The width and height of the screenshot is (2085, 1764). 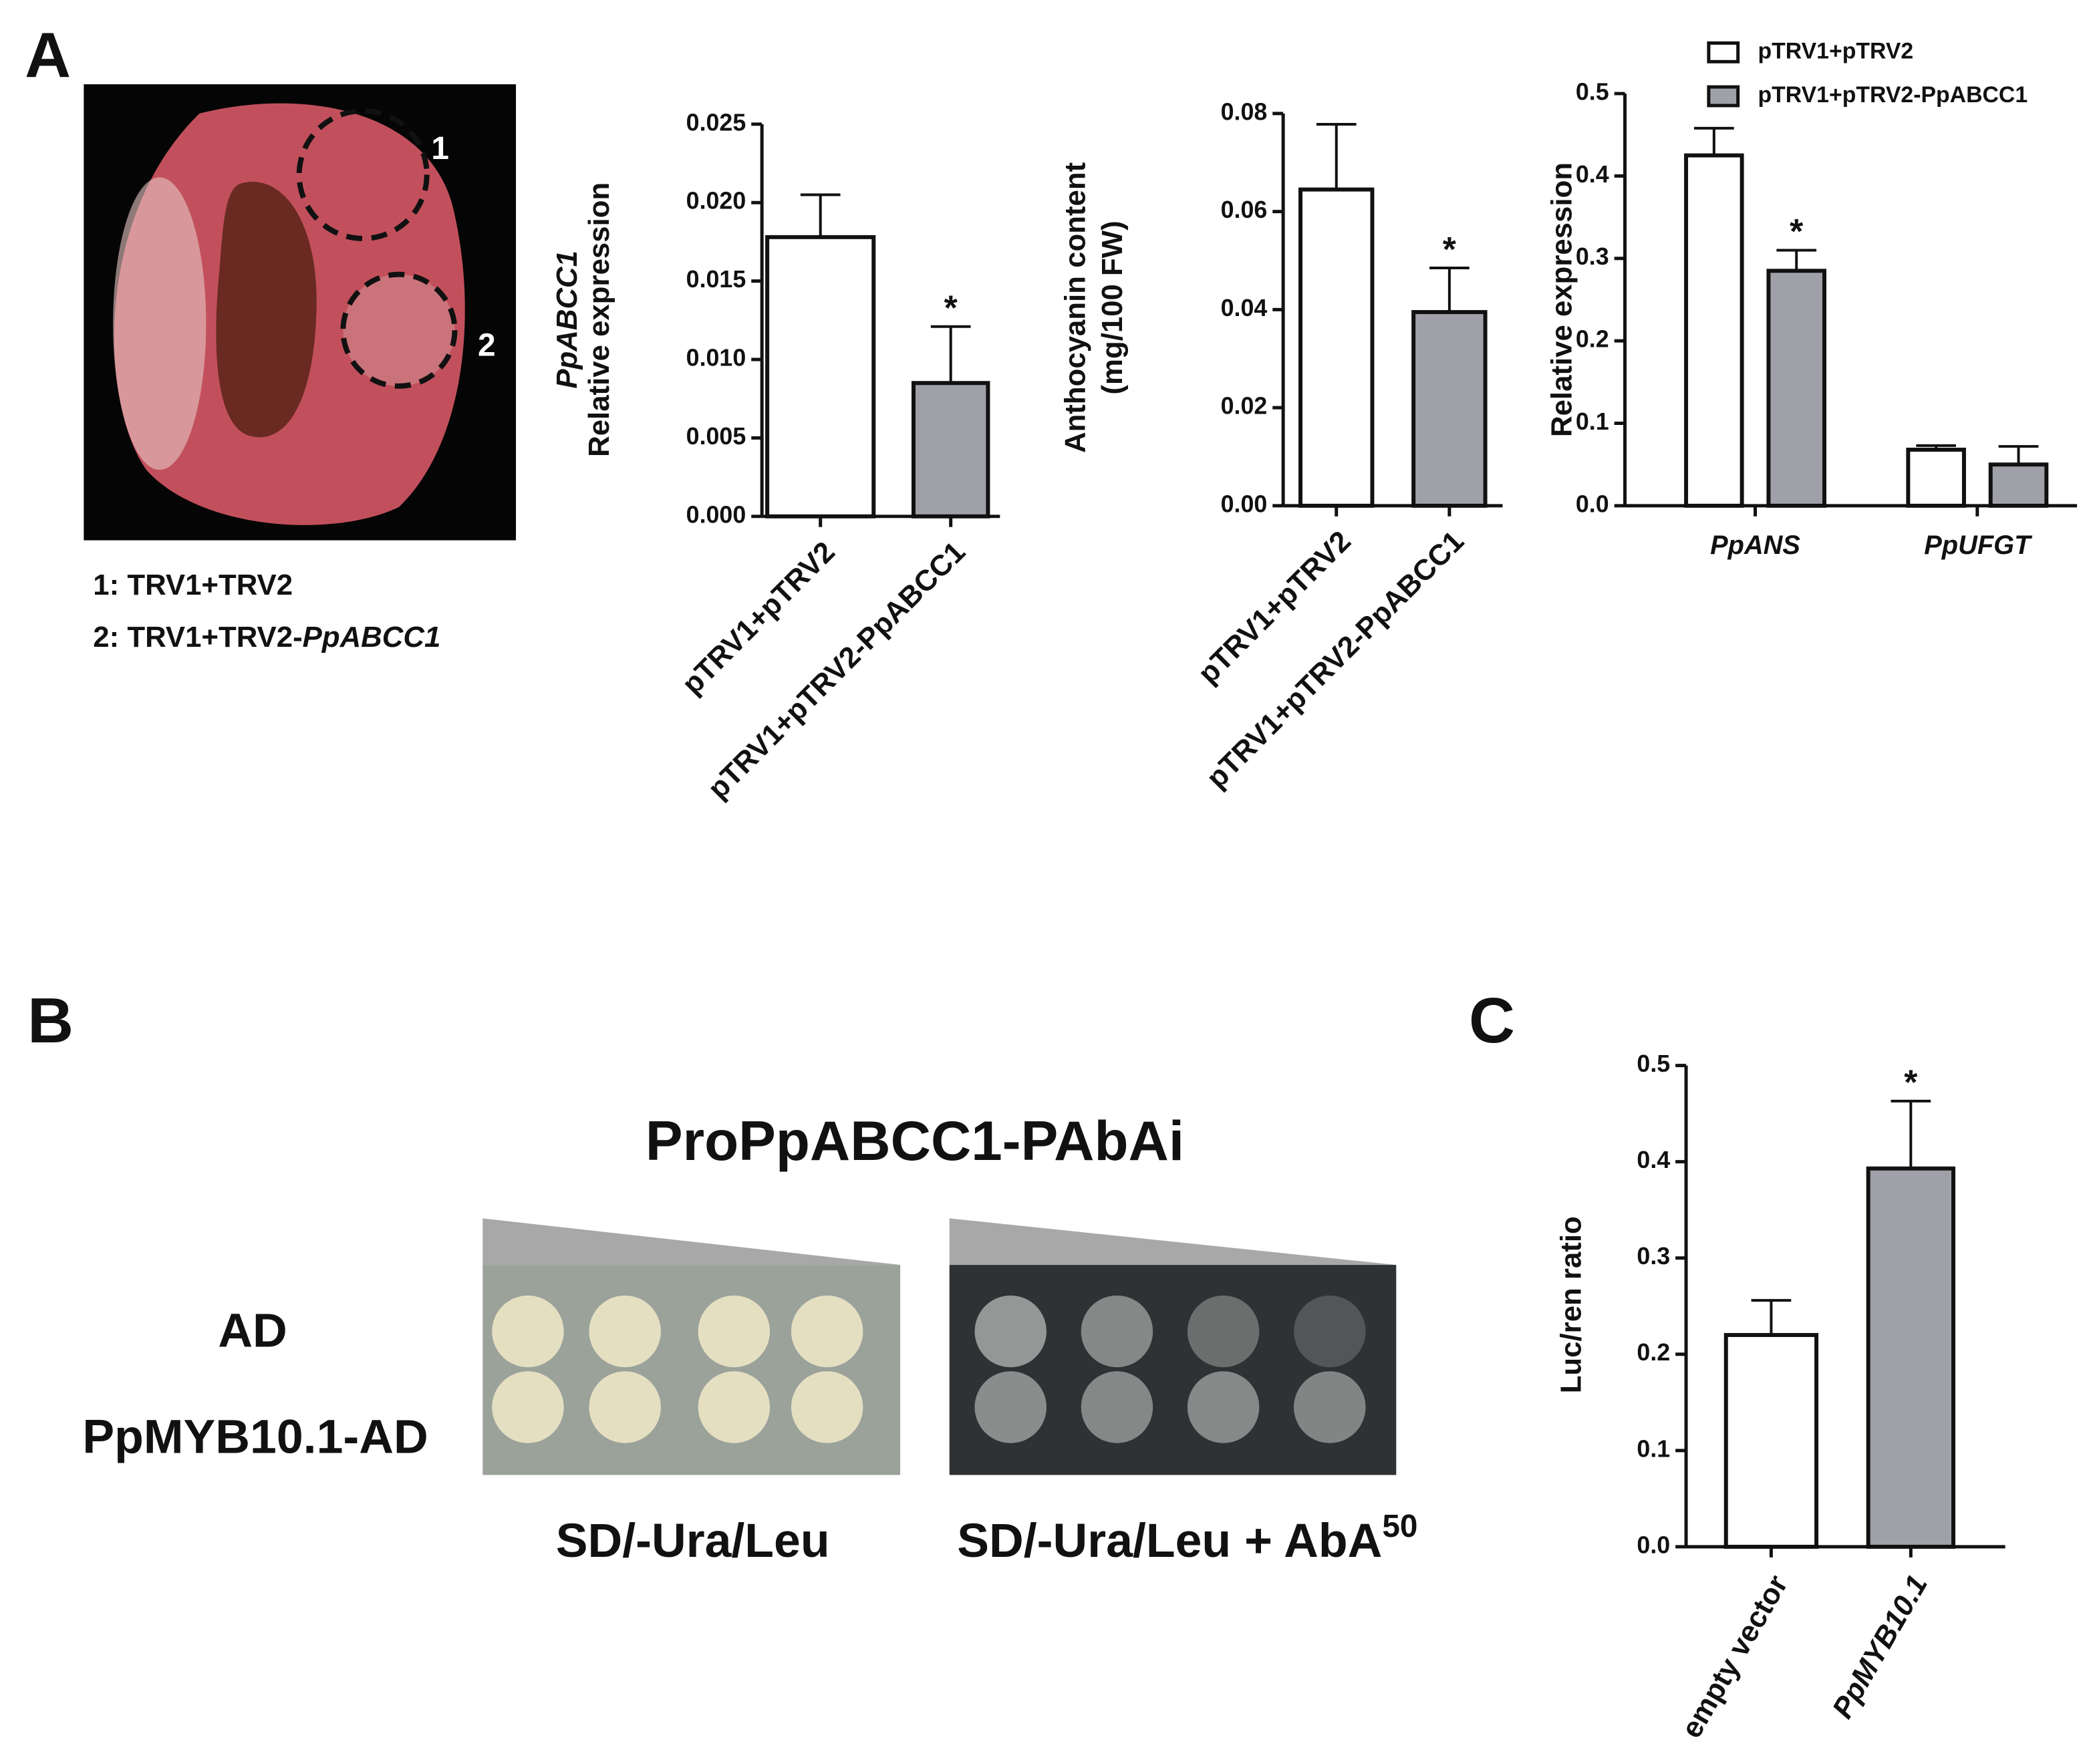 I want to click on y-axis-label: (mg/100 FW), so click(x=1112, y=307).